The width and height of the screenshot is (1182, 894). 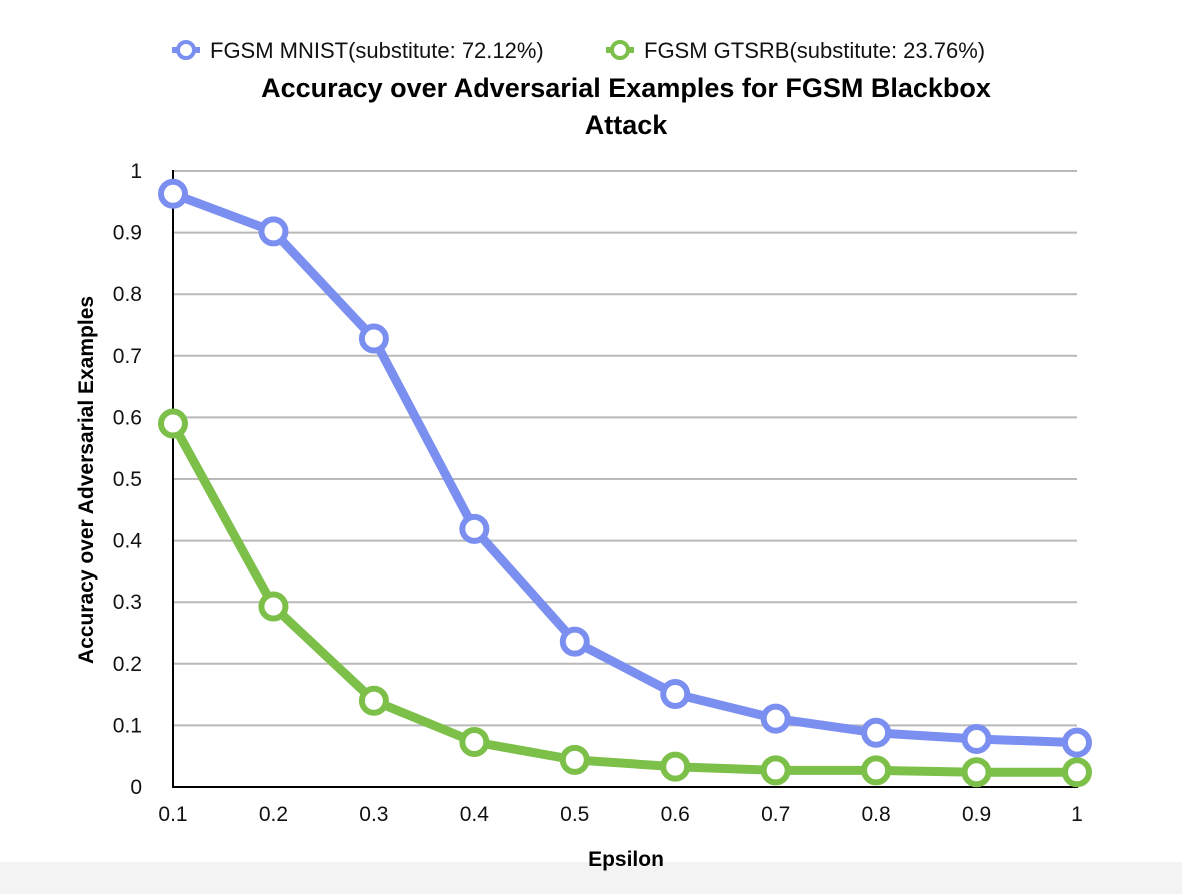 I want to click on y-tick-label: 0.7, so click(x=127, y=356).